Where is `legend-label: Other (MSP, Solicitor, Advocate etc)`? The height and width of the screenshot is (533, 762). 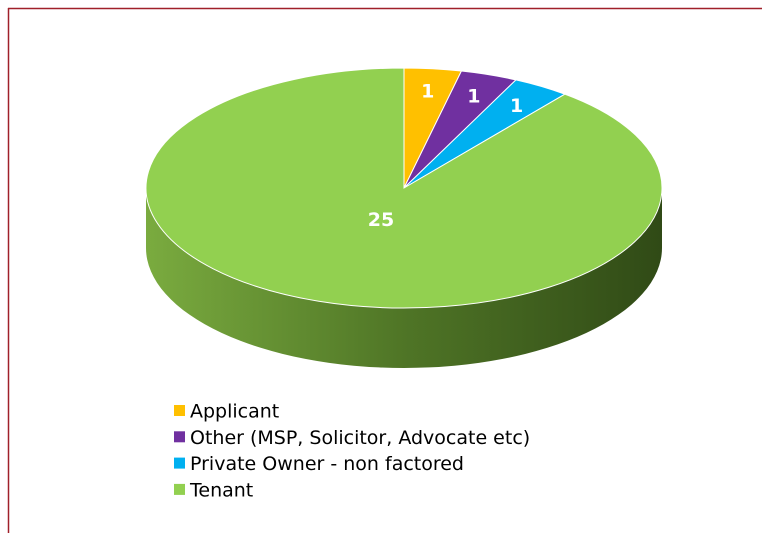 legend-label: Other (MSP, Solicitor, Advocate etc) is located at coordinates (360, 438).